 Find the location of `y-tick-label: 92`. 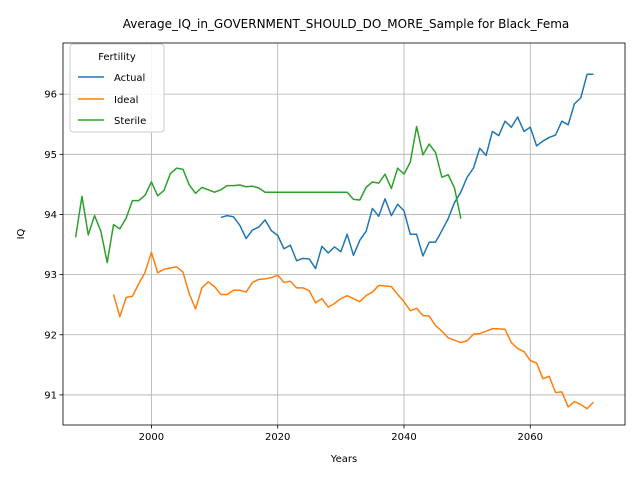

y-tick-label: 92 is located at coordinates (50, 335).